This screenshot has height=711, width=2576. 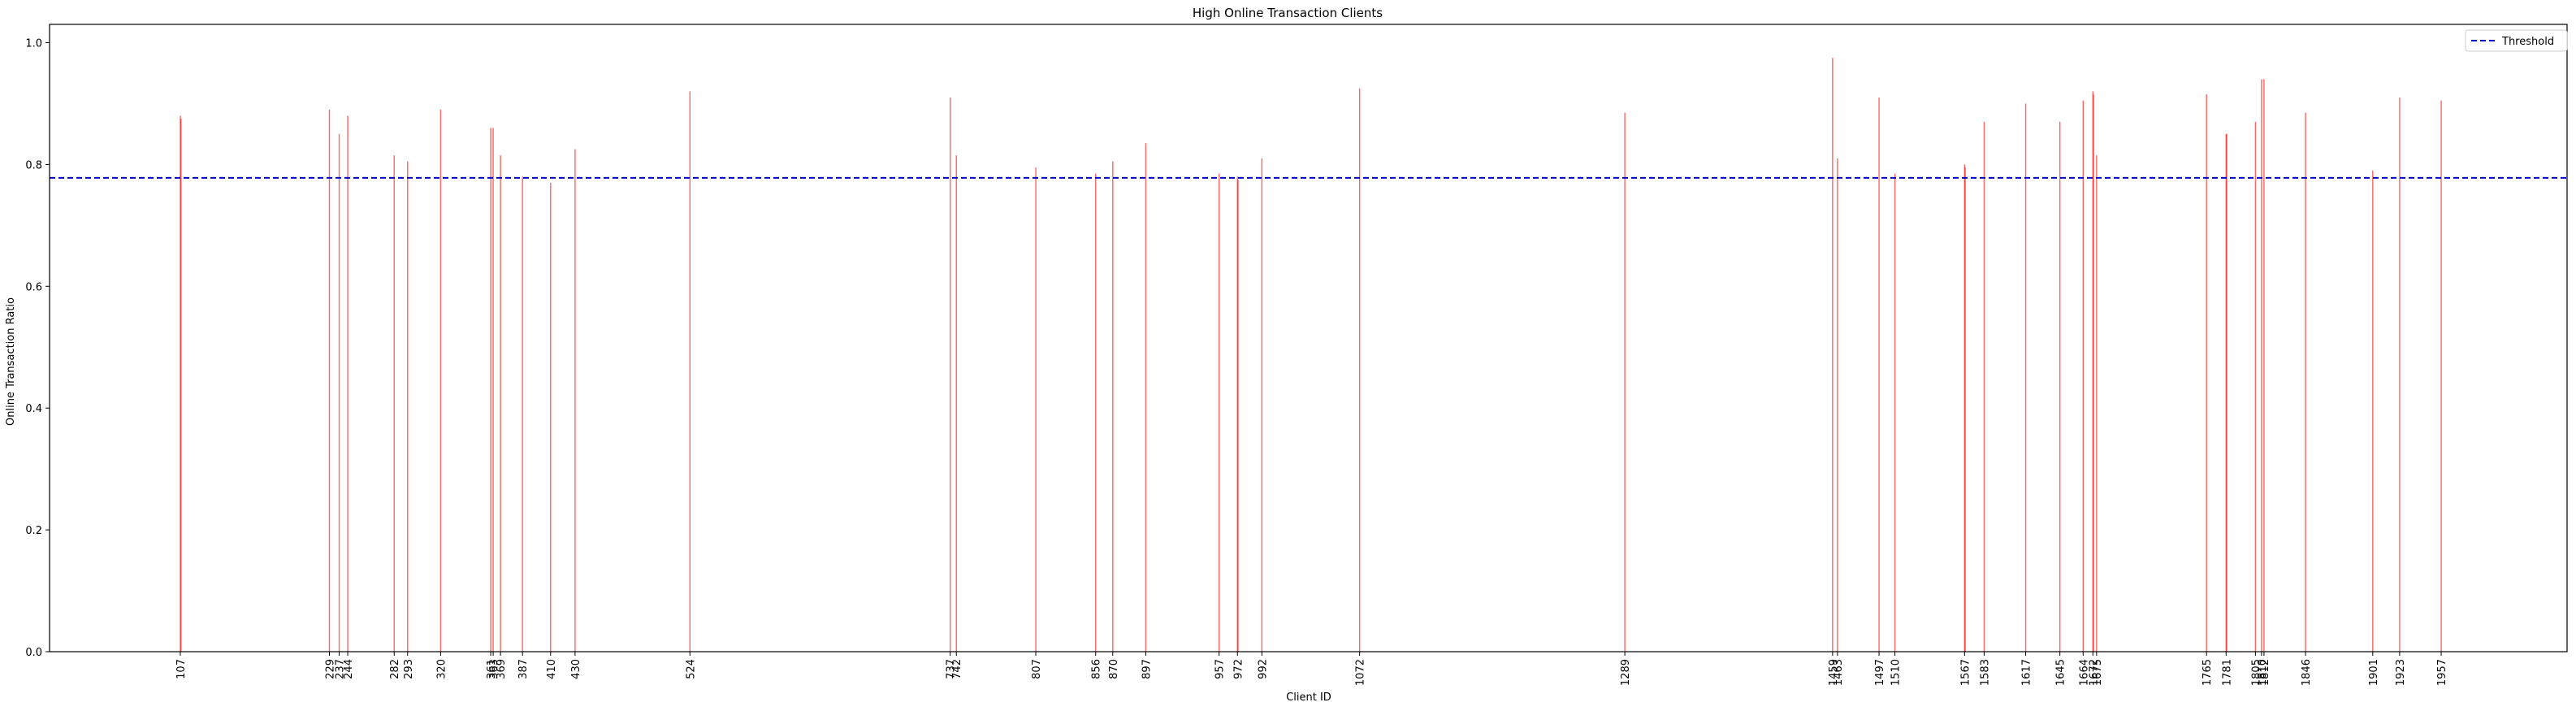 I want to click on x-tick-label: 293, so click(x=409, y=669).